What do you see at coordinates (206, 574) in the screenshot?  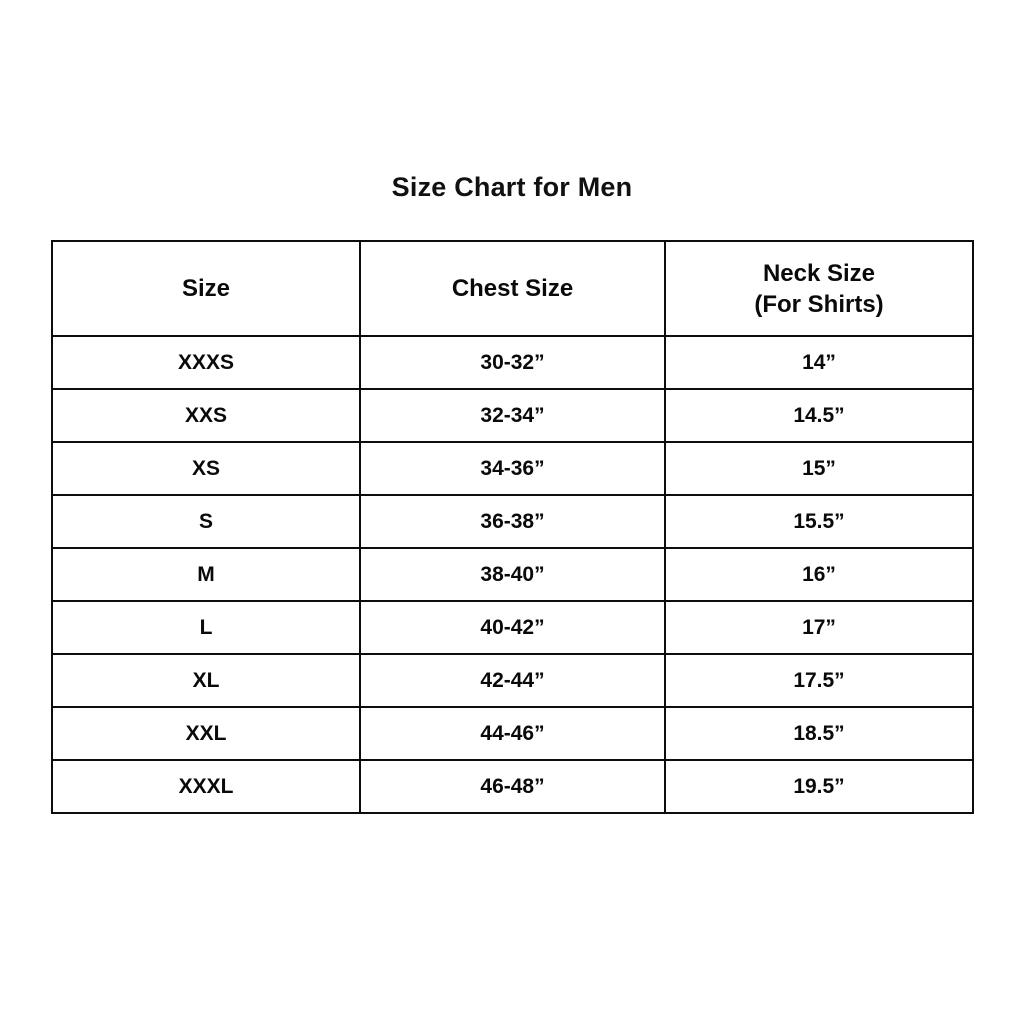 I see `cell-size: M` at bounding box center [206, 574].